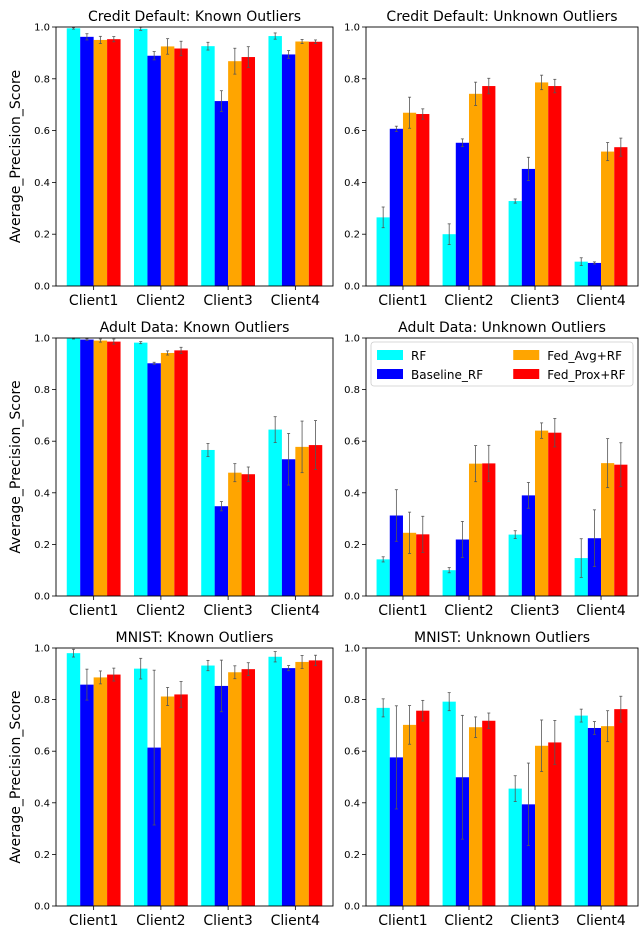  Describe the element at coordinates (16, 776) in the screenshot. I see `y-axis-label: Average_Precision_Score` at that location.